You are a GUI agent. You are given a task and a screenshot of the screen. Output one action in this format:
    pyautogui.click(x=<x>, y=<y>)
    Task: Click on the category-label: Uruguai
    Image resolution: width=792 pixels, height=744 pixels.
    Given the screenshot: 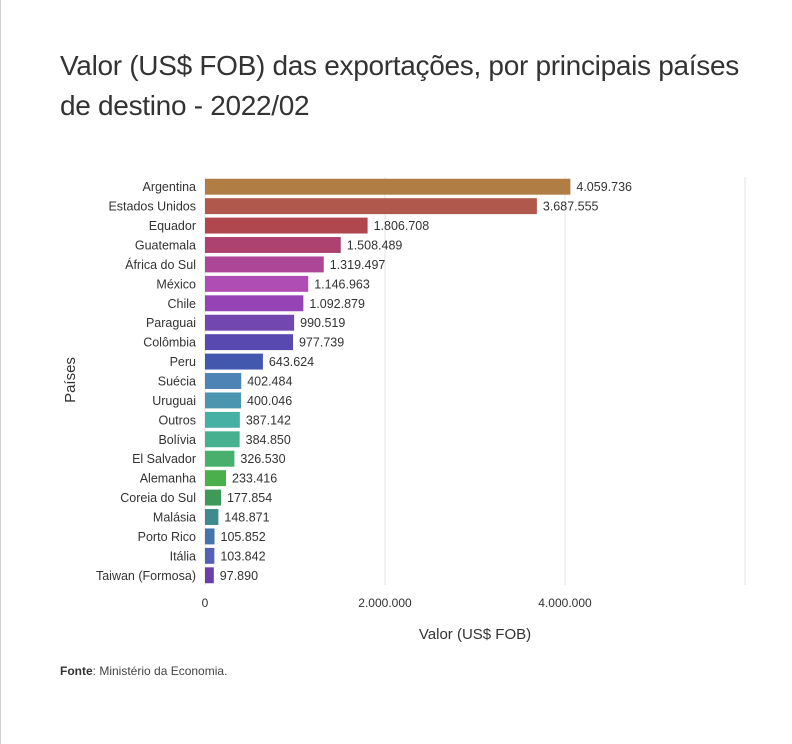 What is the action you would take?
    pyautogui.click(x=174, y=401)
    